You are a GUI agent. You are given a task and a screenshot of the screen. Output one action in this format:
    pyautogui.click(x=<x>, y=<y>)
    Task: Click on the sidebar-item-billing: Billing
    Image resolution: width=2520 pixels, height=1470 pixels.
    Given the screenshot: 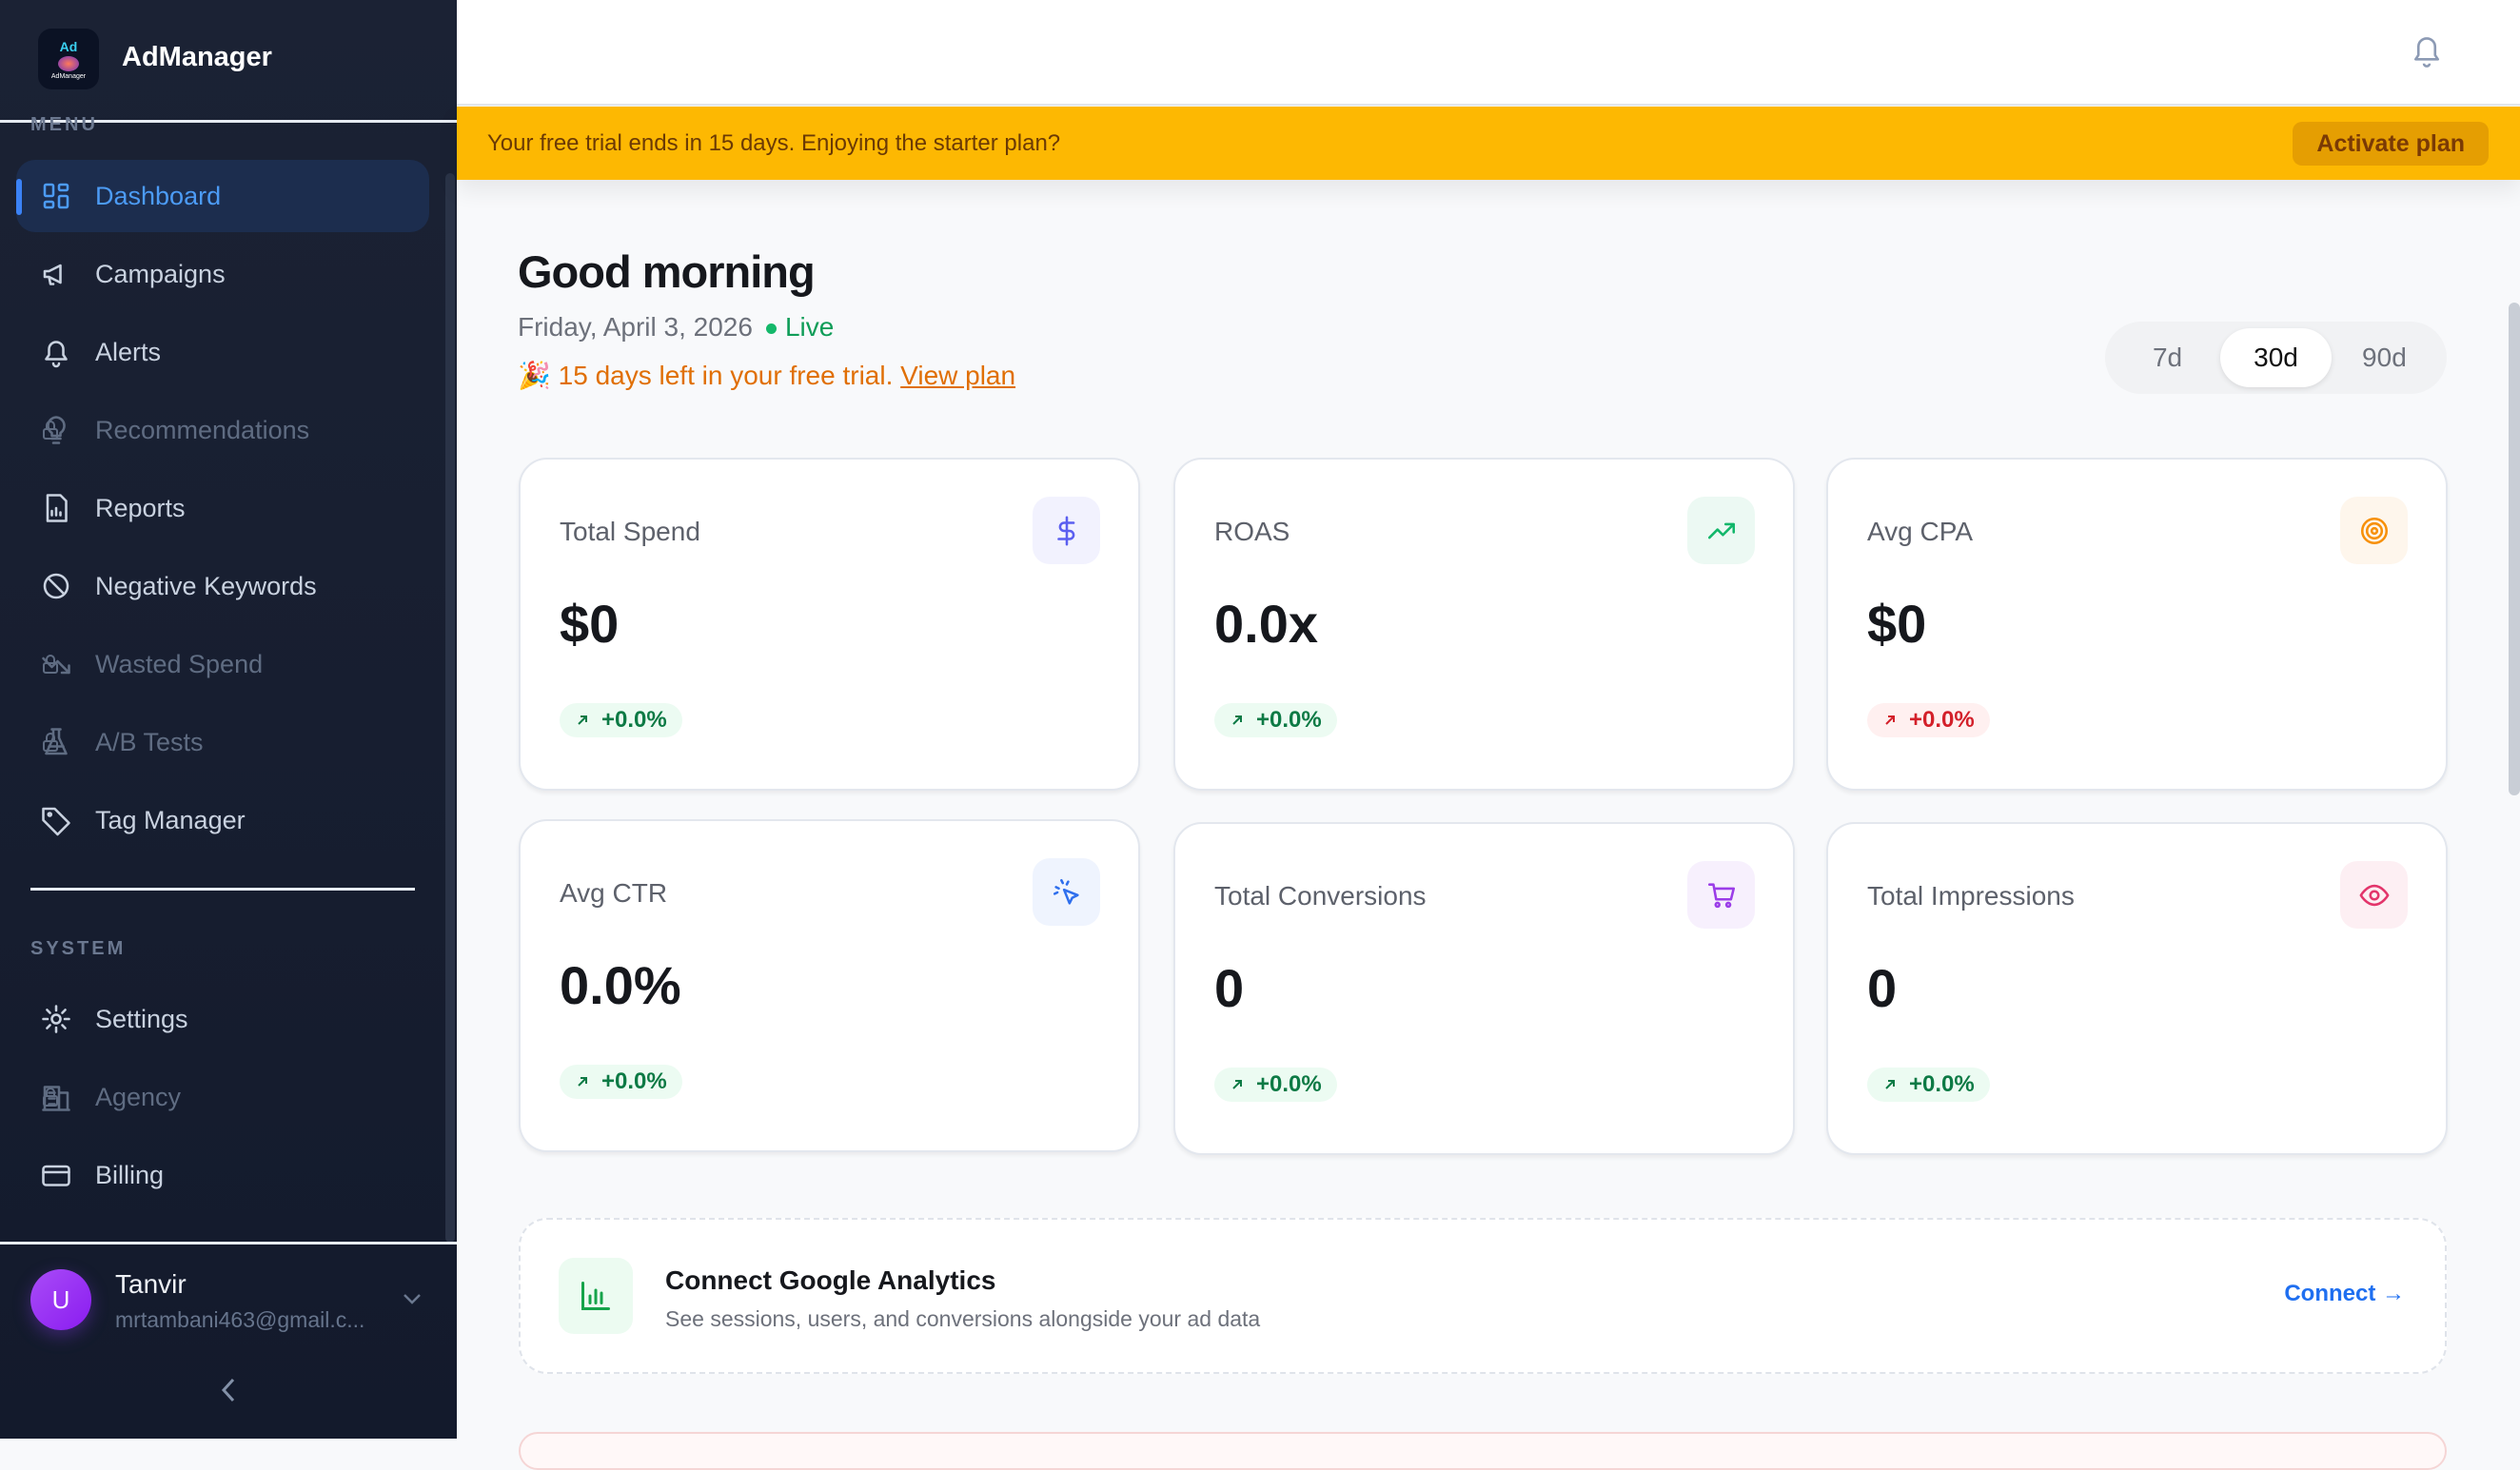 What is the action you would take?
    pyautogui.click(x=222, y=1175)
    